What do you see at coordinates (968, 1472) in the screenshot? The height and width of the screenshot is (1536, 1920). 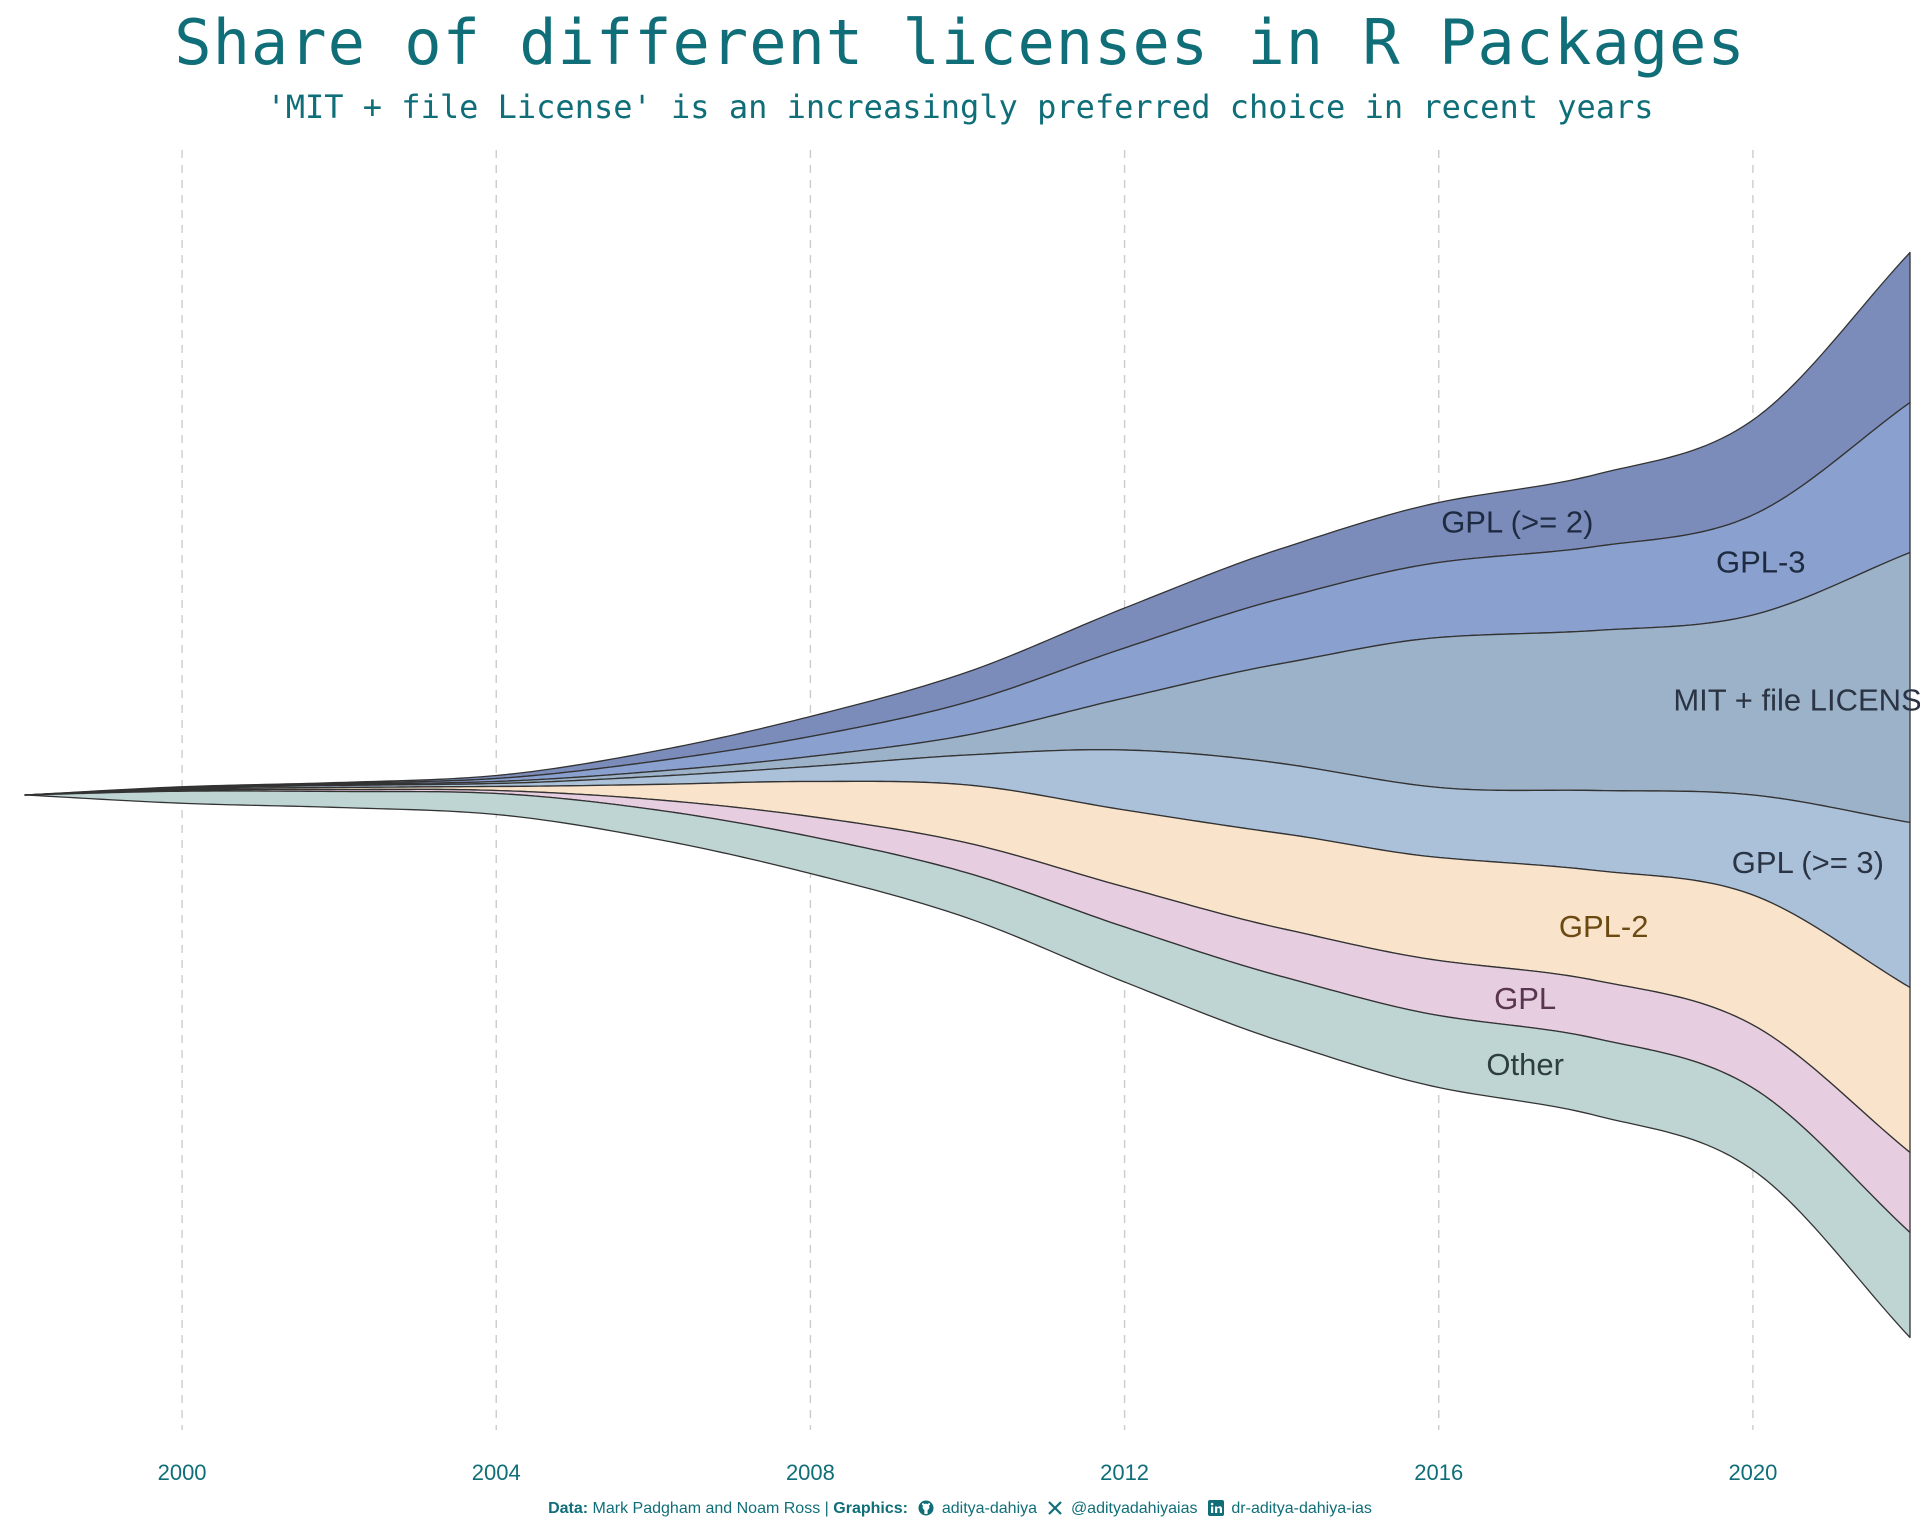 I see `x-axis-ticks: 2000 2004 2008 2012 2016 2020` at bounding box center [968, 1472].